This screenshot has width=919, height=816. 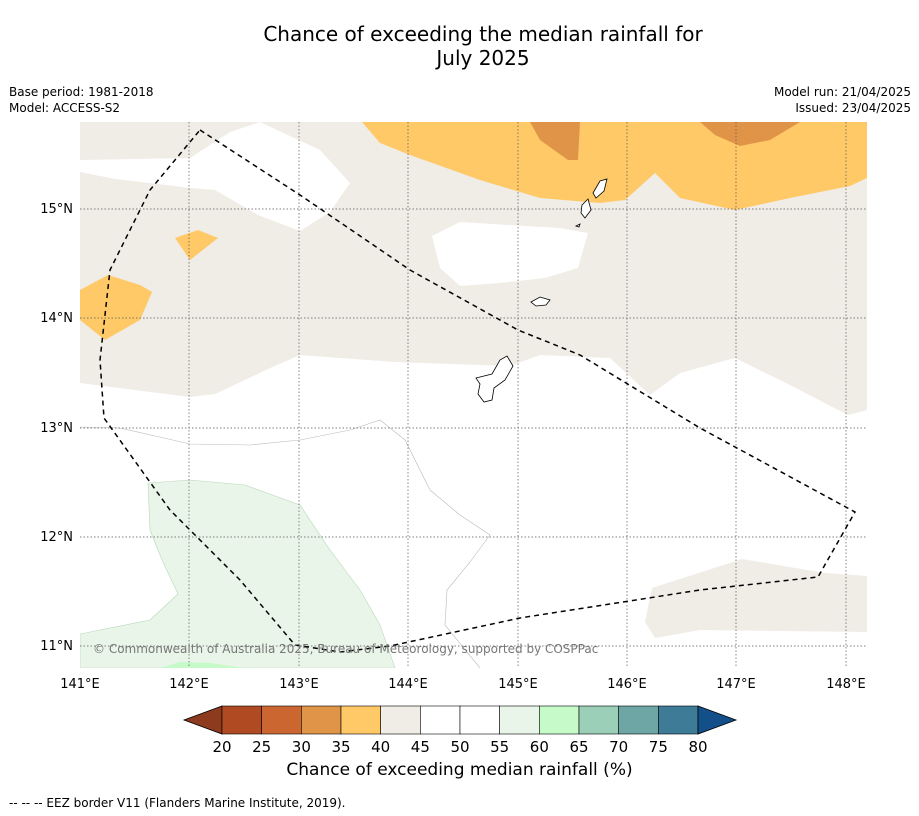 I want to click on colorbar-tick-label: 45, so click(x=420, y=747).